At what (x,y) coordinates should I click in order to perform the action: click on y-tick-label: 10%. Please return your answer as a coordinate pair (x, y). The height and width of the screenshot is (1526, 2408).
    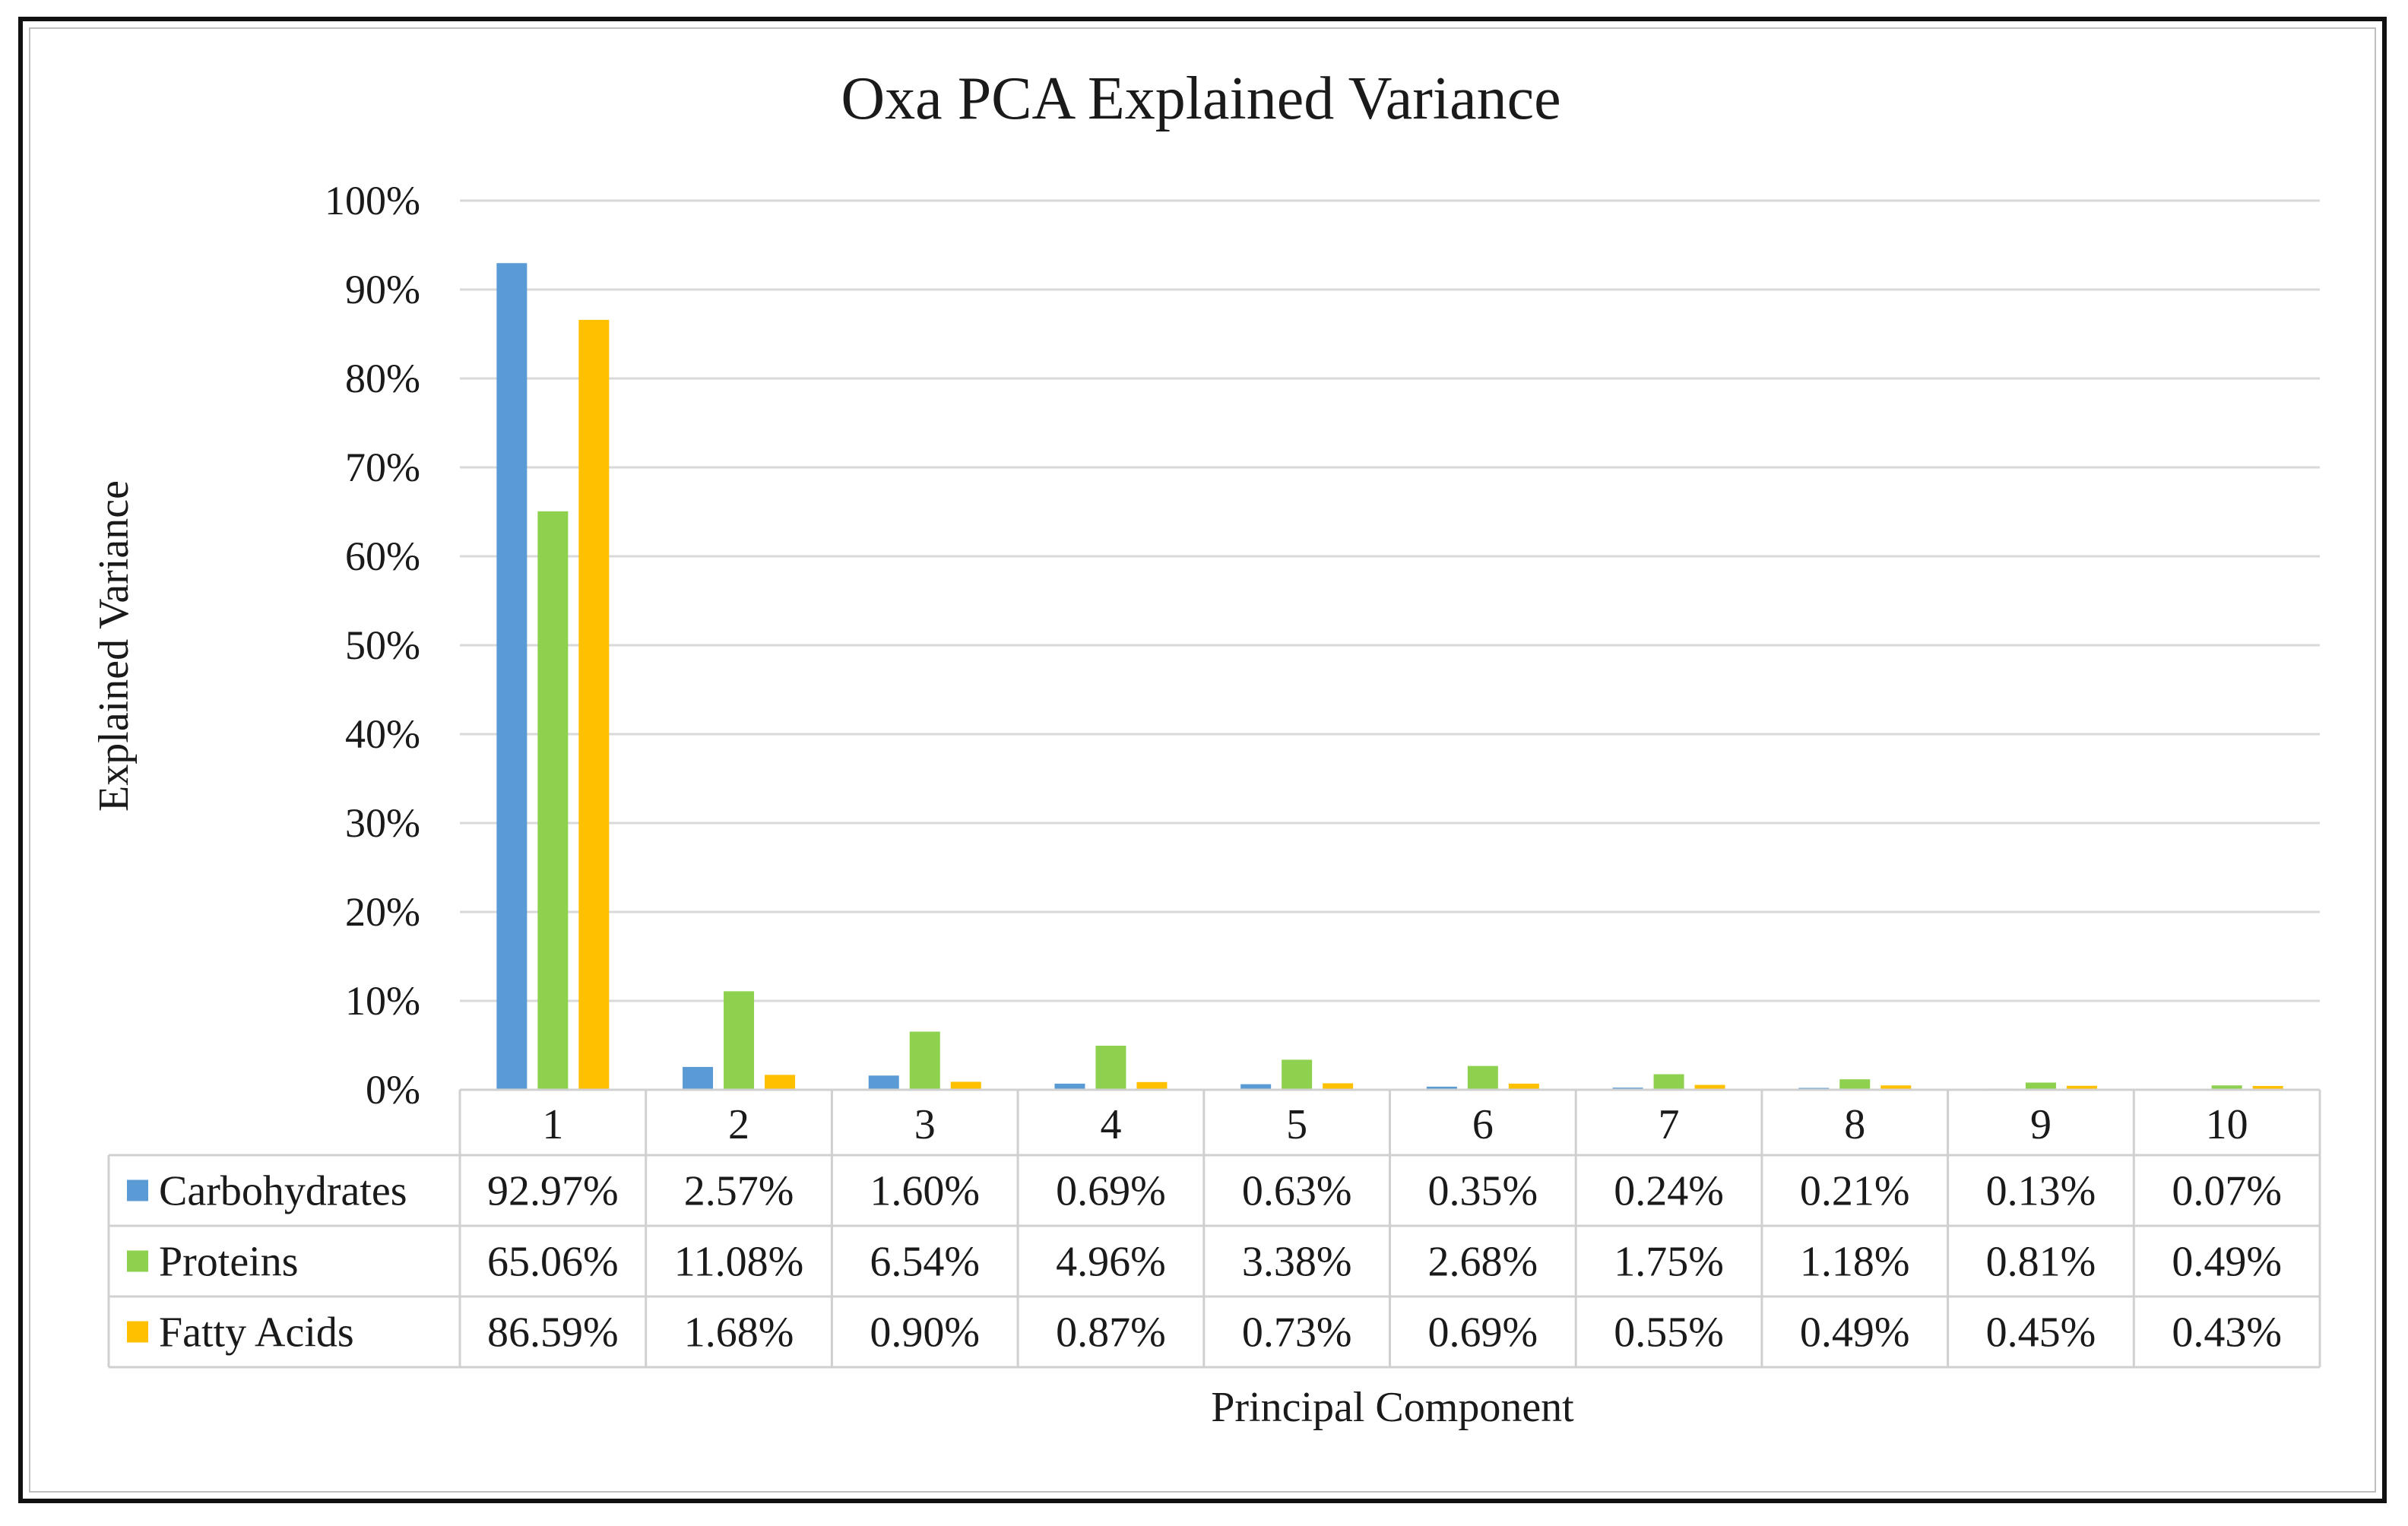
    Looking at the image, I should click on (382, 1001).